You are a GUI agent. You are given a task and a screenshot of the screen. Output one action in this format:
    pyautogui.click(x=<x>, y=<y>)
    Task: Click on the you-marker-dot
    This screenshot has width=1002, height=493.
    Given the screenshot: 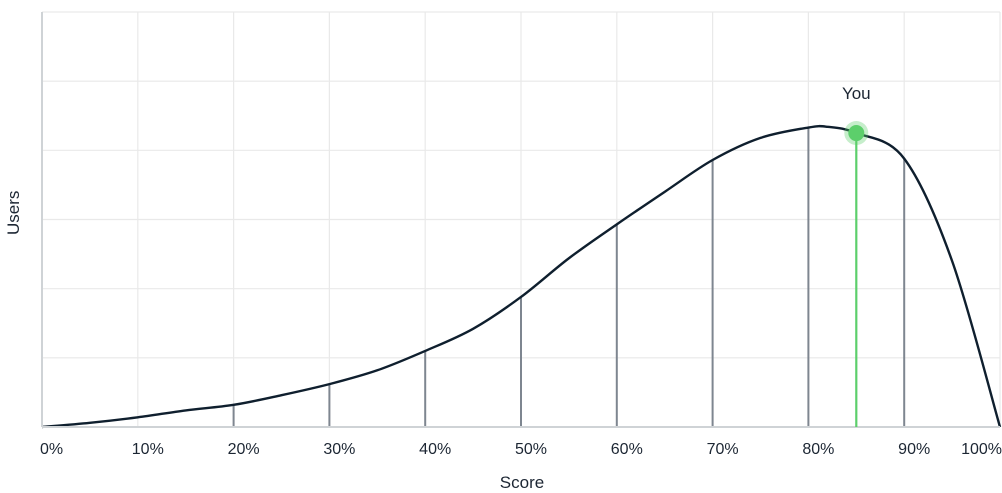 What is the action you would take?
    pyautogui.click(x=856, y=133)
    